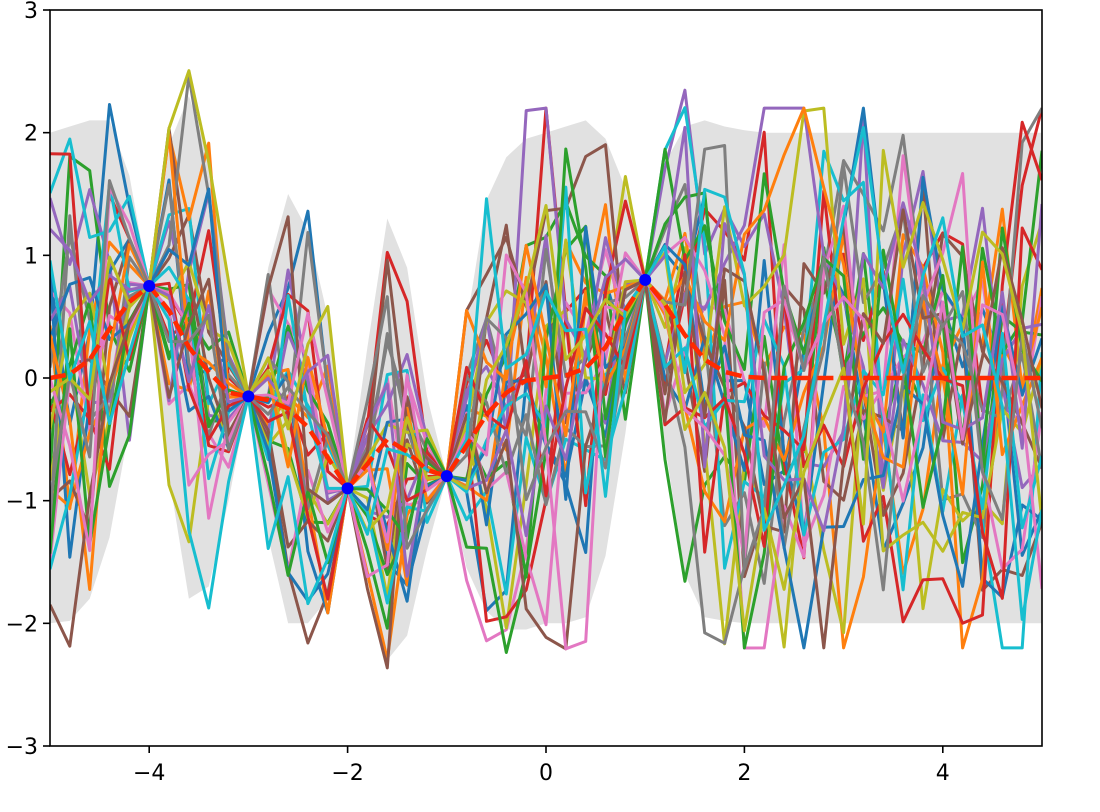 The height and width of the screenshot is (812, 1100). What do you see at coordinates (22, 747) in the screenshot?
I see `y-tick-label: −3` at bounding box center [22, 747].